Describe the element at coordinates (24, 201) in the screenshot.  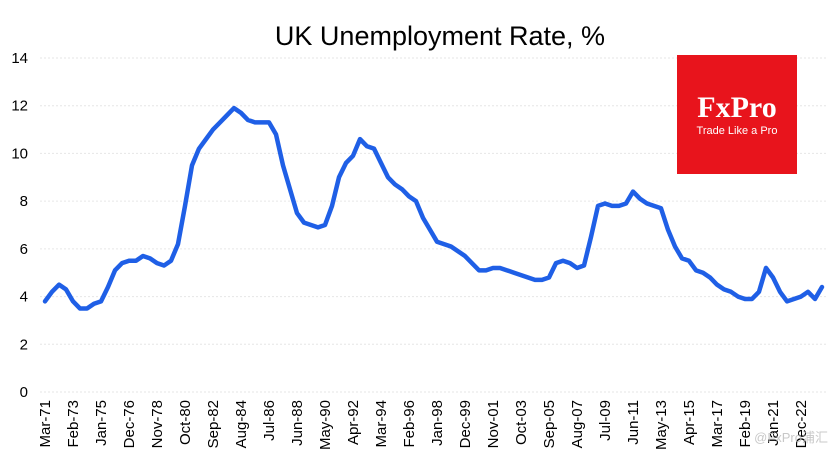
I see `y-tick-label: 8` at that location.